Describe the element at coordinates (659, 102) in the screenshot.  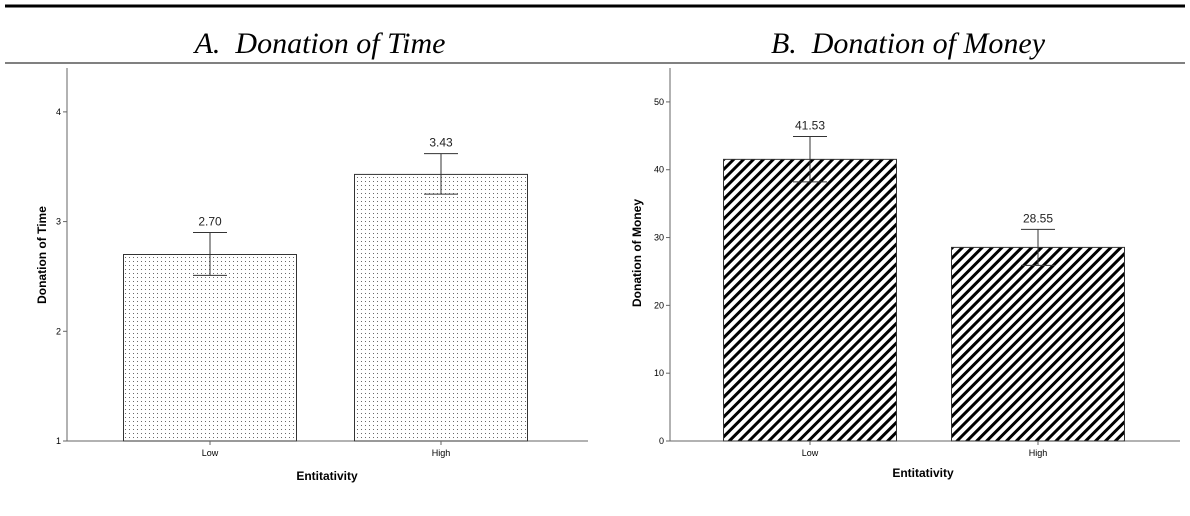
I see `panel-b-y-tick-label: 50` at that location.